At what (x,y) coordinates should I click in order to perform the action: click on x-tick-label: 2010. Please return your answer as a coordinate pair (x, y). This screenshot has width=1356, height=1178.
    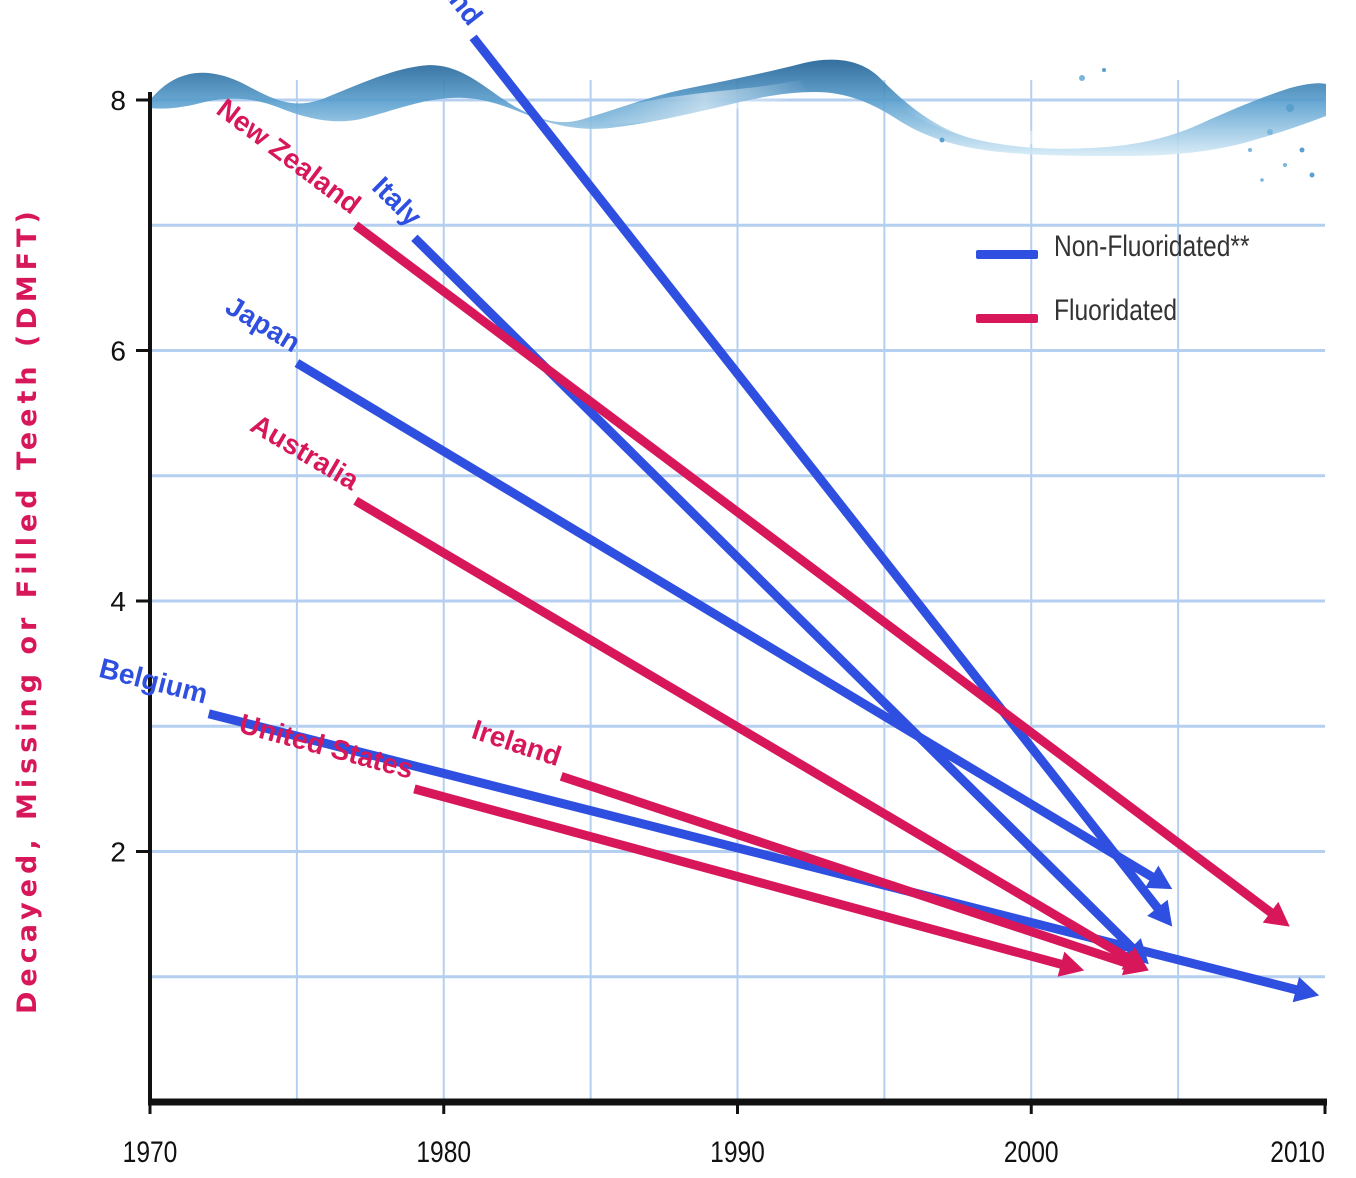
    Looking at the image, I should click on (1297, 1152).